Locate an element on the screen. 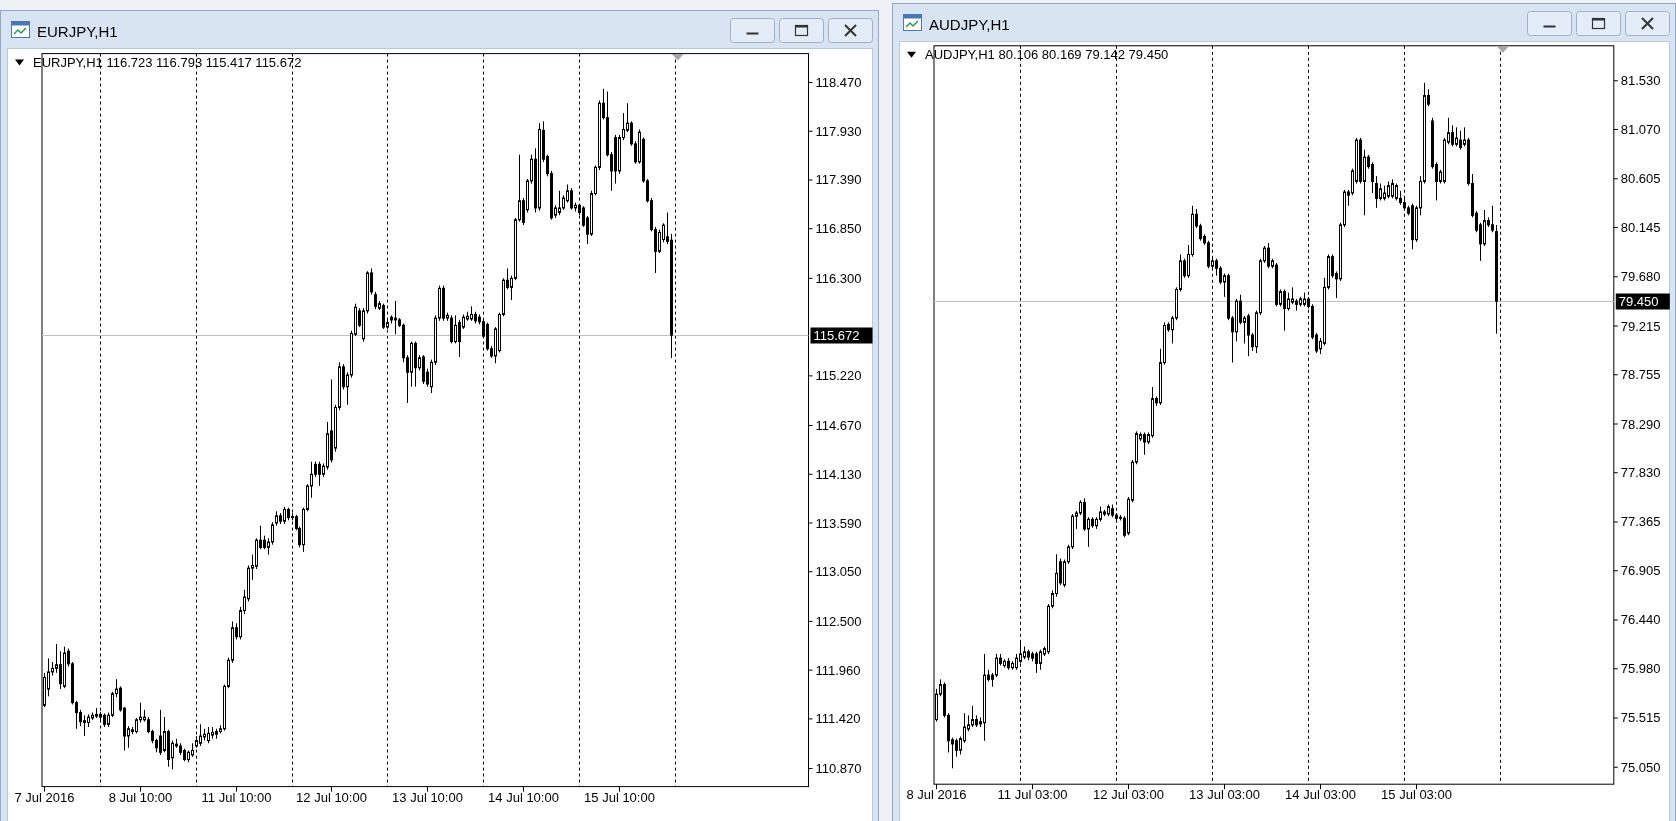 The width and height of the screenshot is (1676, 821). y-tick-label: 114.670 is located at coordinates (838, 426).